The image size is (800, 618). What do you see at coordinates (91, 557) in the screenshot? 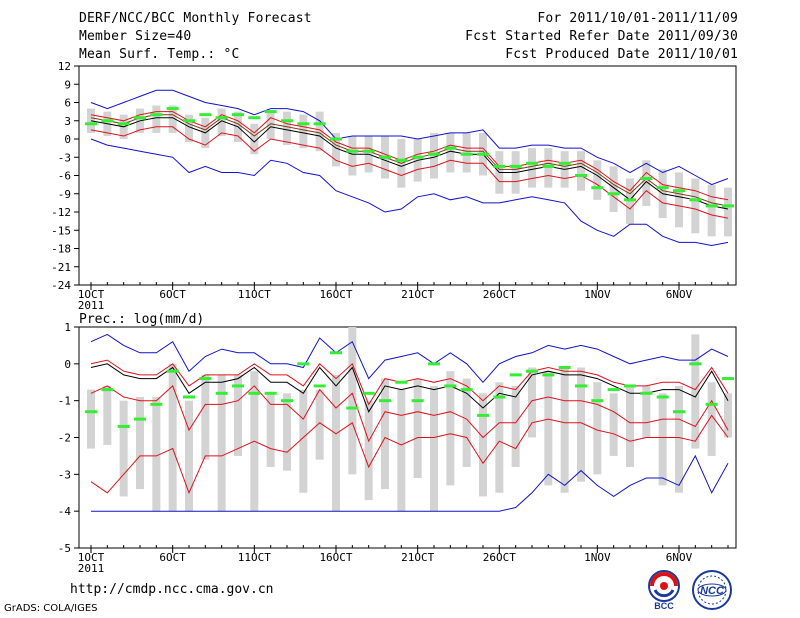
I see `prec-x-tick-label: 1OCT` at bounding box center [91, 557].